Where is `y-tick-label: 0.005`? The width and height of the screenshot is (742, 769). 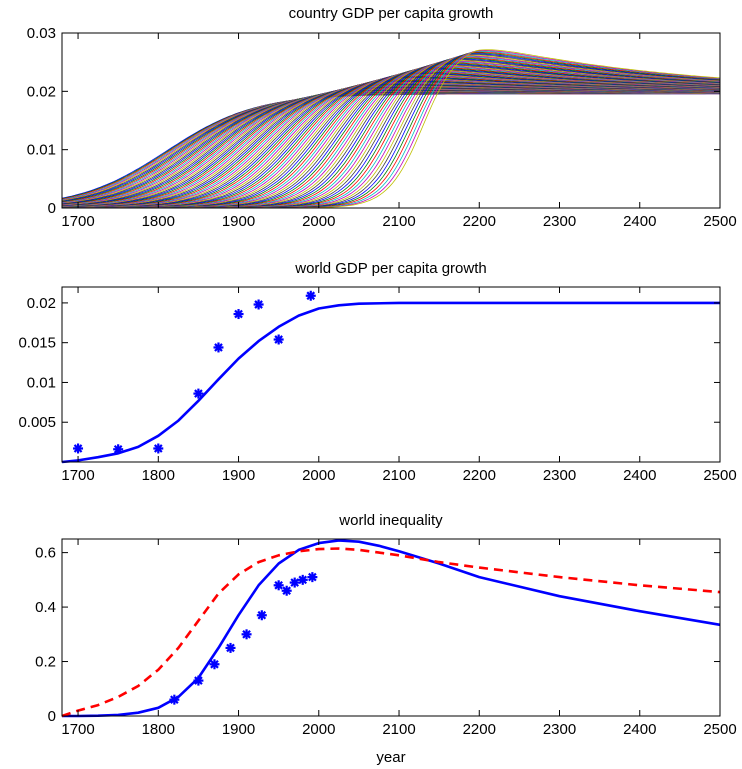 y-tick-label: 0.005 is located at coordinates (37, 422).